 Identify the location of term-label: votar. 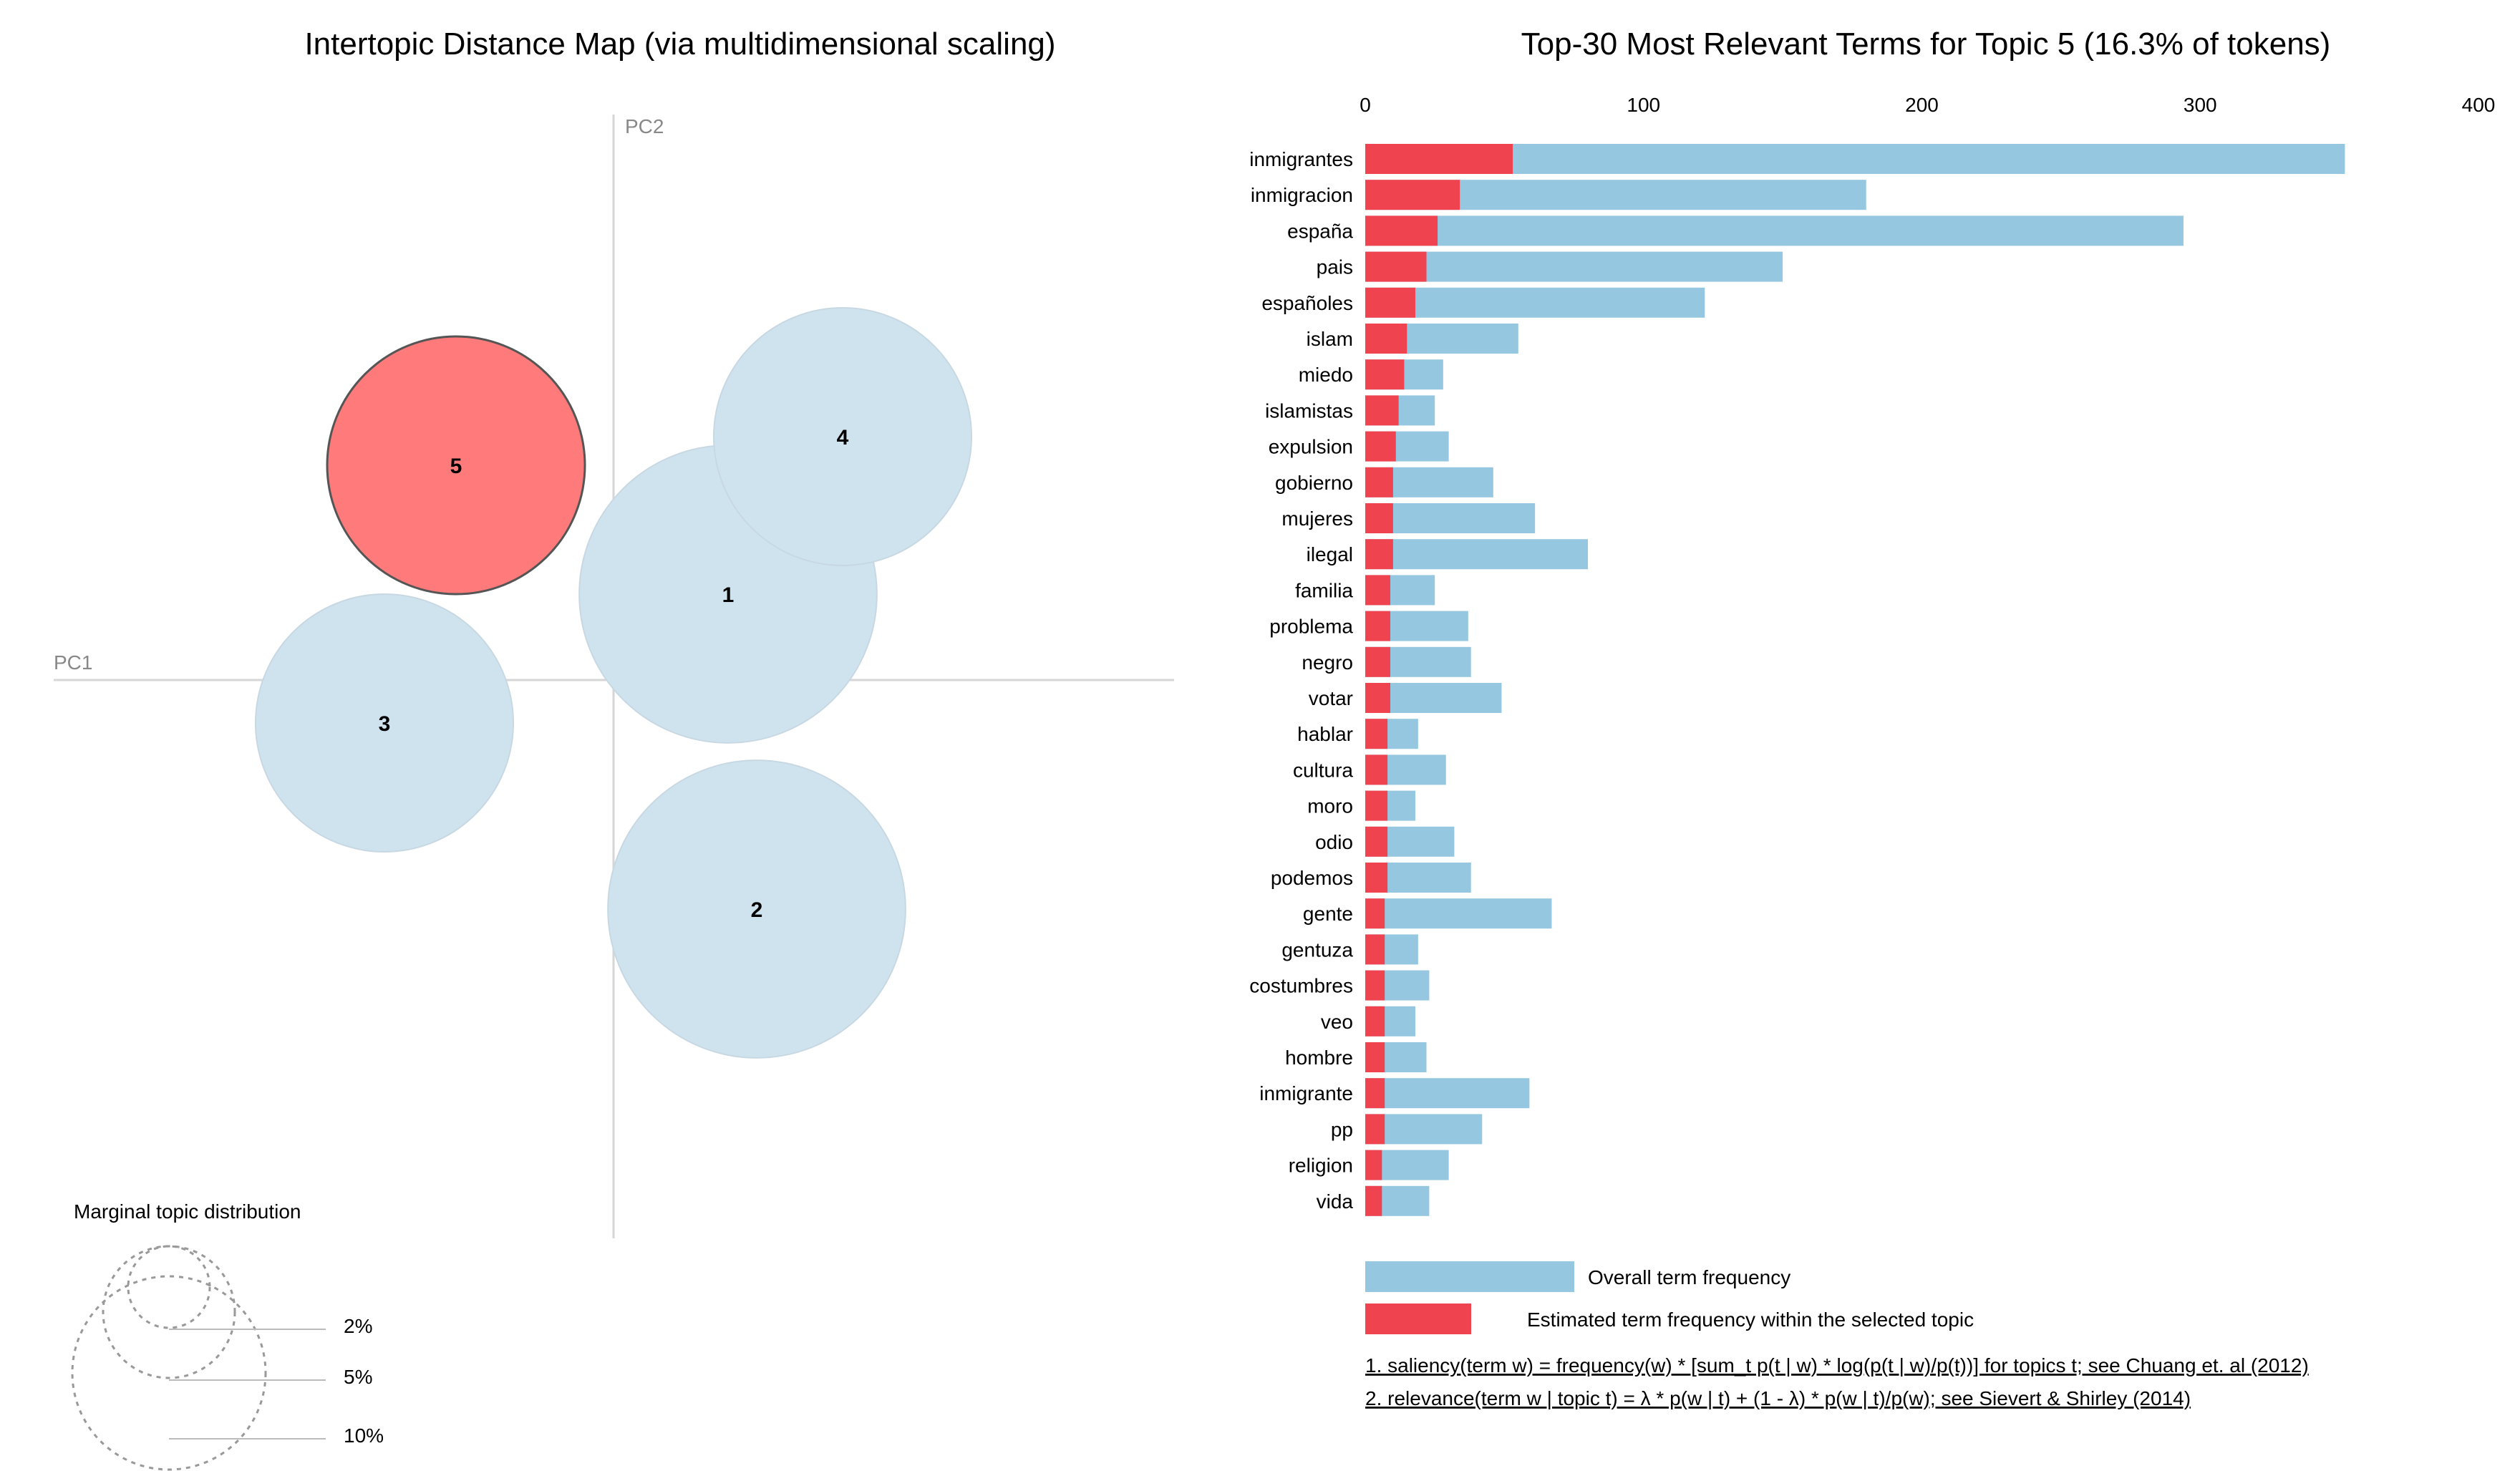
(1331, 698).